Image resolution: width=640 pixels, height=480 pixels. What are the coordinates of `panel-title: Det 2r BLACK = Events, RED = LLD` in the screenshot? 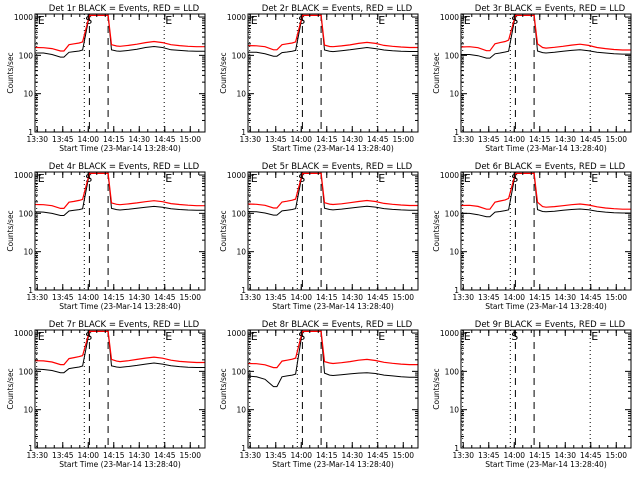 It's located at (337, 9).